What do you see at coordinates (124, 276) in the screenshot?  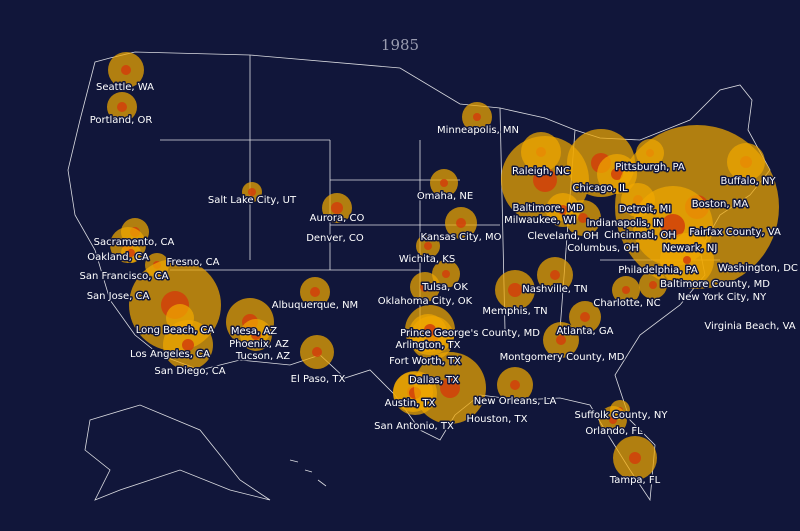 I see `city-label: San Francisco, CA` at bounding box center [124, 276].